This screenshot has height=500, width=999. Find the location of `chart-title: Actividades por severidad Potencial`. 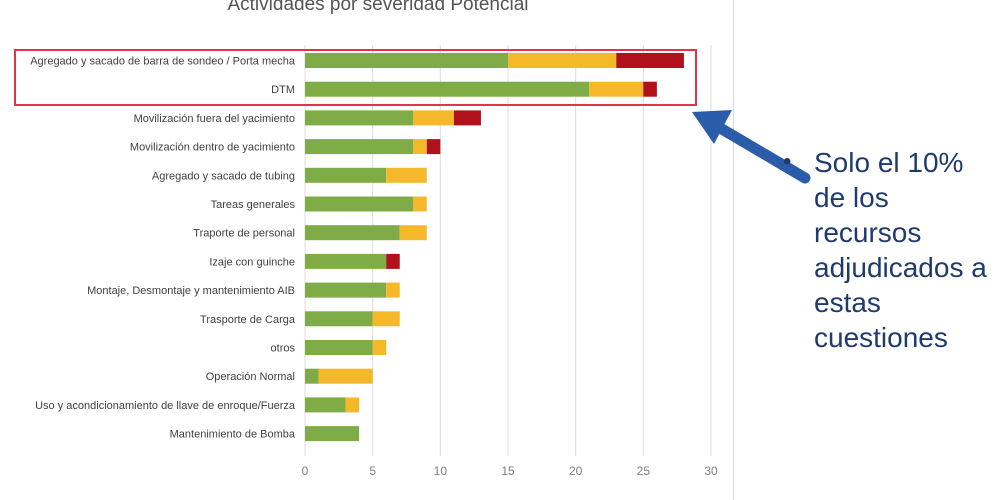

chart-title: Actividades por severidad Potencial is located at coordinates (378, 7).